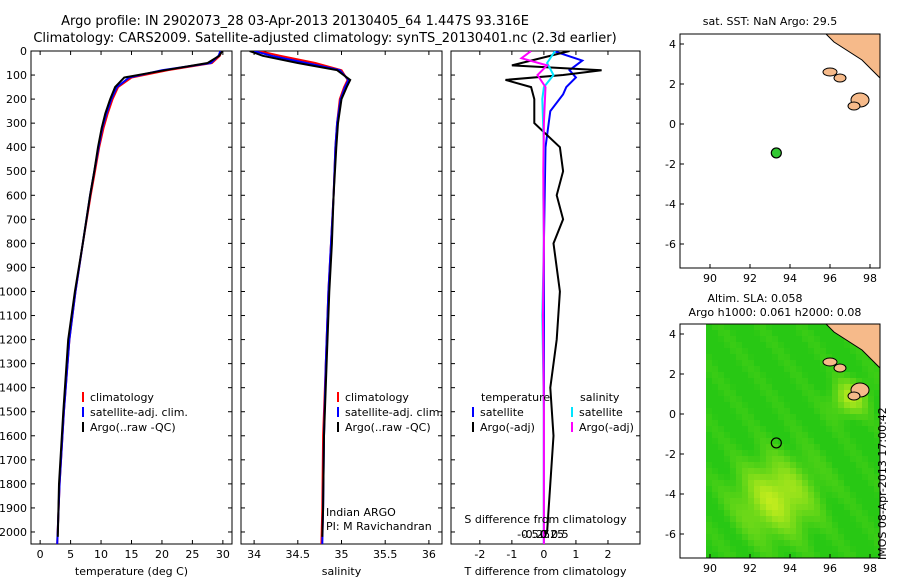  I want to click on depth-tick-label: 1300, so click(13, 364).